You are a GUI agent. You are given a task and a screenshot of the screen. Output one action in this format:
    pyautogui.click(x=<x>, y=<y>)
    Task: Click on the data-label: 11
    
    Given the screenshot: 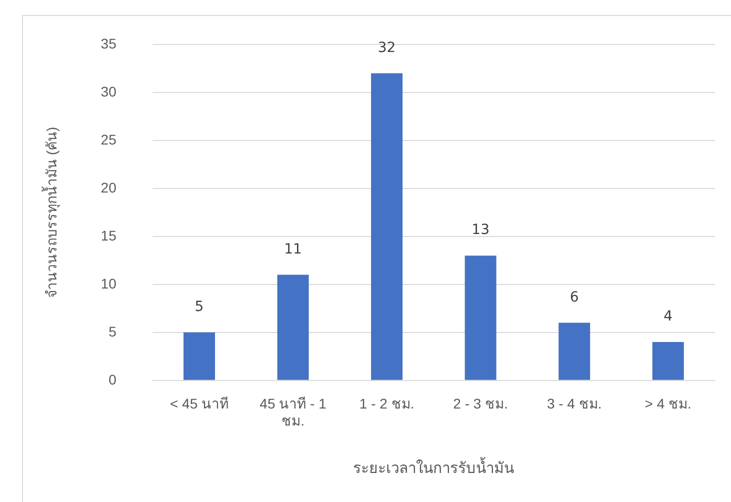 What is the action you would take?
    pyautogui.click(x=293, y=249)
    